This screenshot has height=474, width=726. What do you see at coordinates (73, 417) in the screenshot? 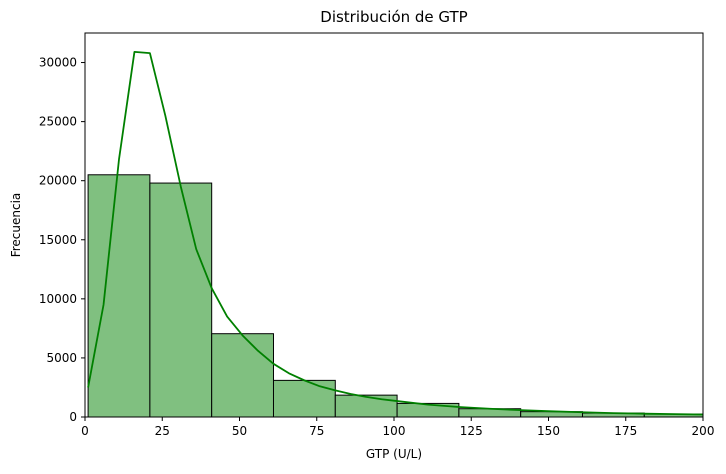
I see `y-tick-label: 0` at bounding box center [73, 417].